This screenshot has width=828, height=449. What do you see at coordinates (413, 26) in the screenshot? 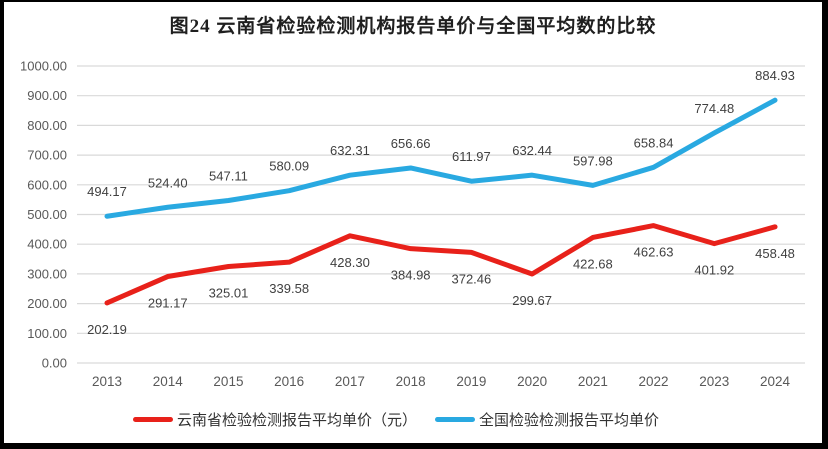
I see `chart-title: 图24 云南省检验检测机构报告单价与全国平均数的比较` at bounding box center [413, 26].